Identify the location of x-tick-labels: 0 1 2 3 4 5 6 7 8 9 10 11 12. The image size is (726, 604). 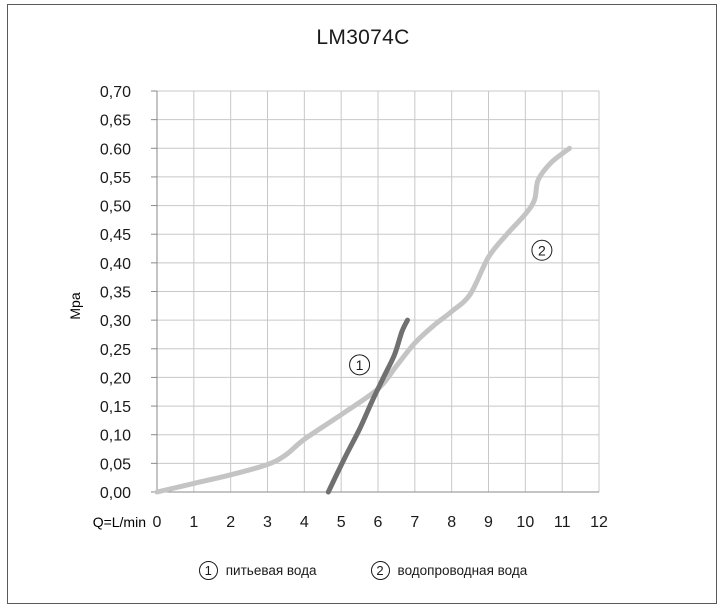
(380, 522).